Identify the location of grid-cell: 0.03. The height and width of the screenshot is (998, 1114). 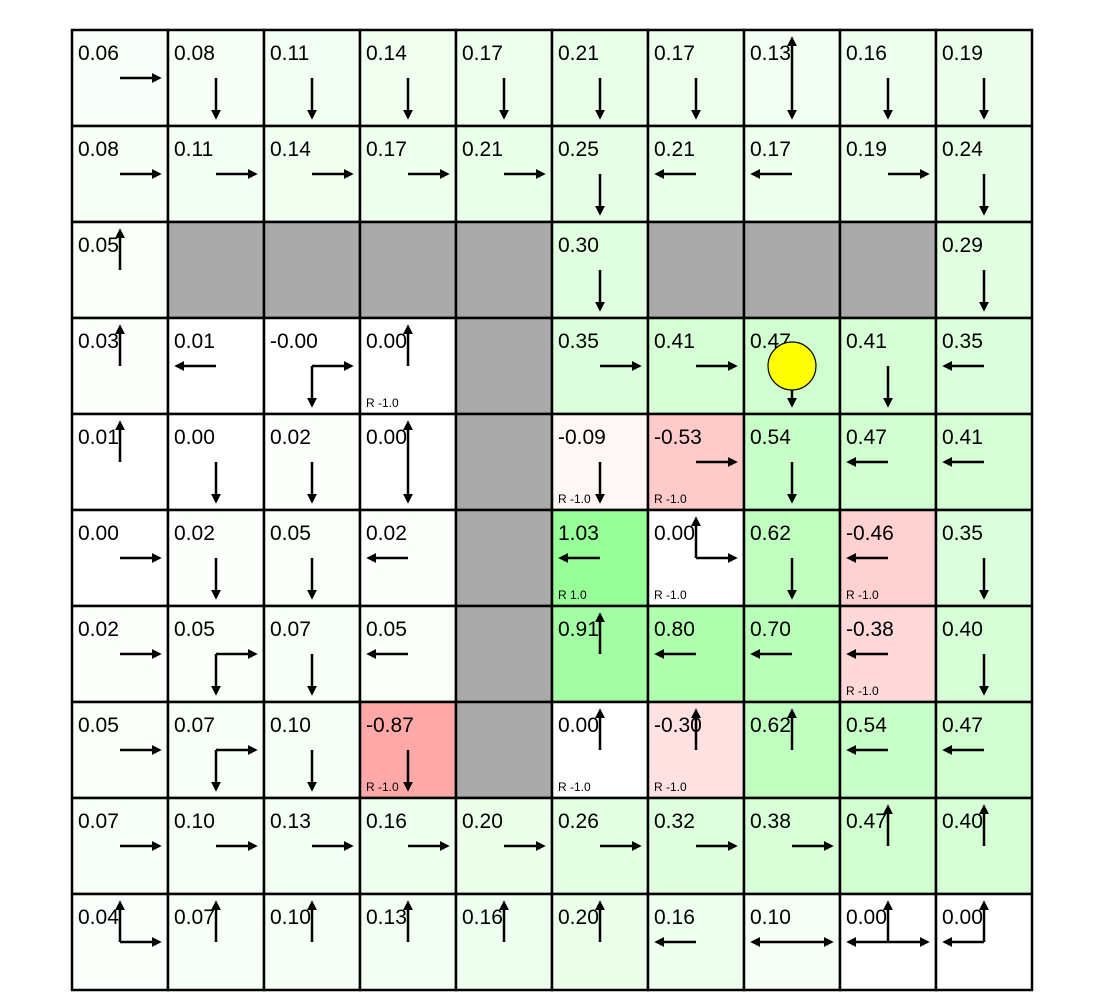
(120, 366).